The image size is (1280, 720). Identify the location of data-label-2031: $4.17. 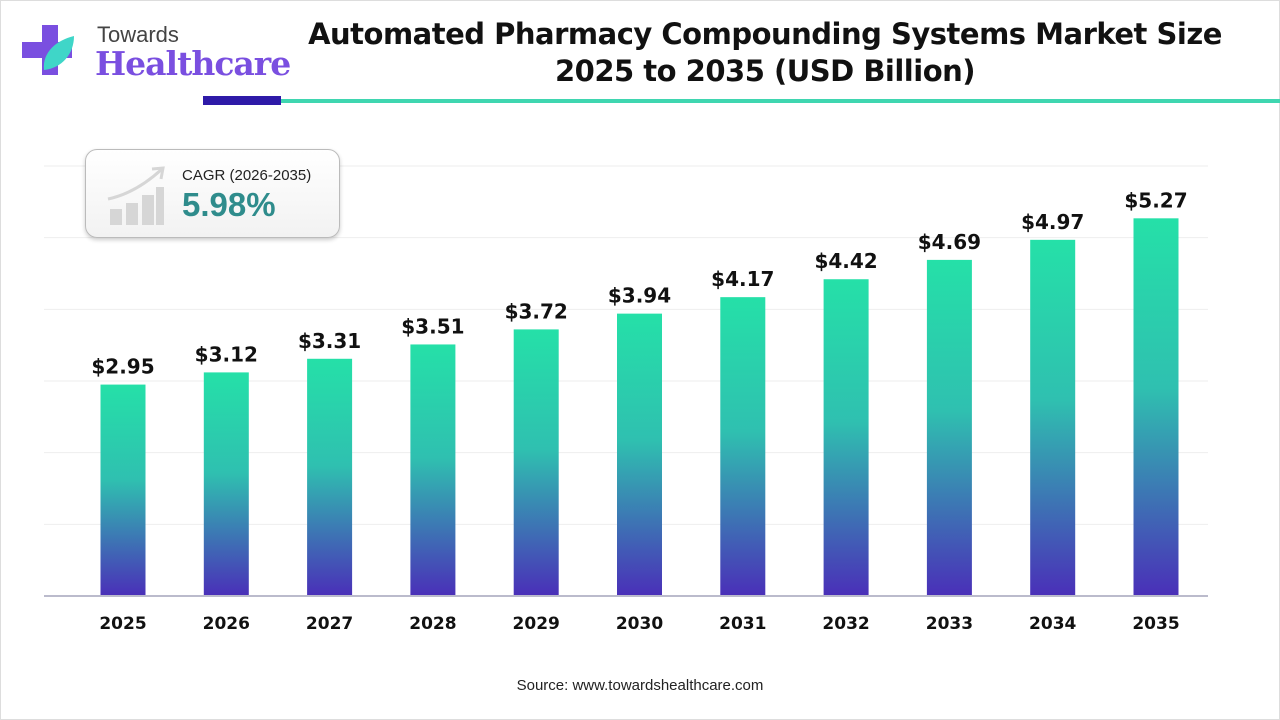
(742, 279).